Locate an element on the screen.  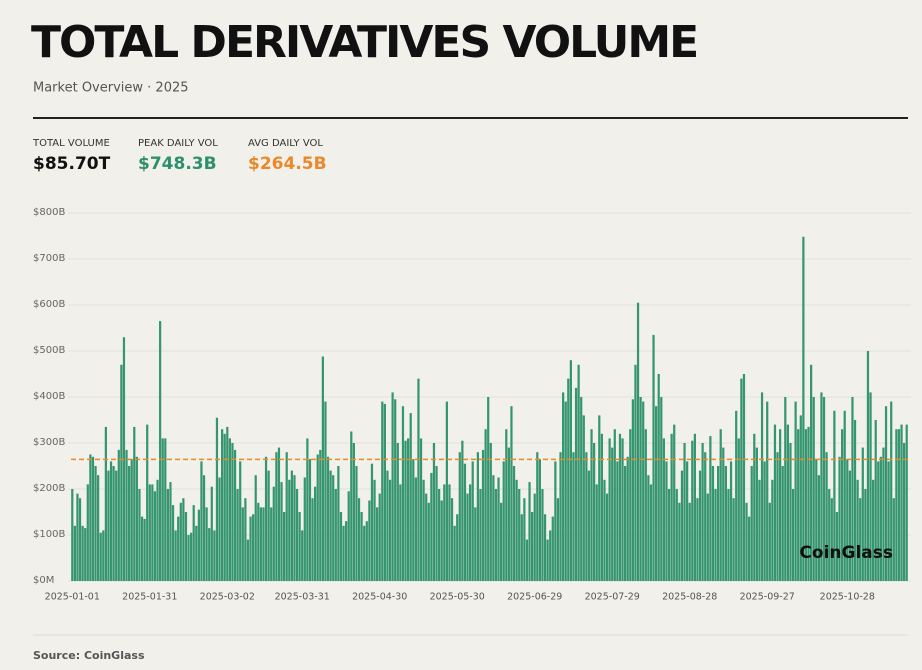
chart-title: TOTAL DERIVATIVES VOLUME is located at coordinates (364, 42).